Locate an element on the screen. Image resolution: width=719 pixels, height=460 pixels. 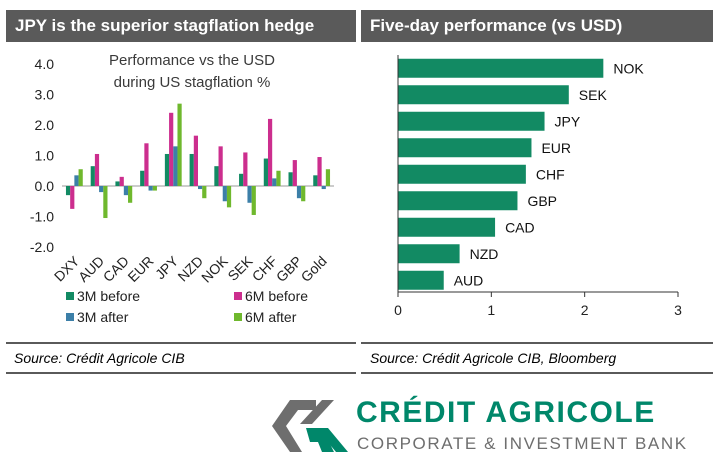
legend-label: 3M before is located at coordinates (108, 296).